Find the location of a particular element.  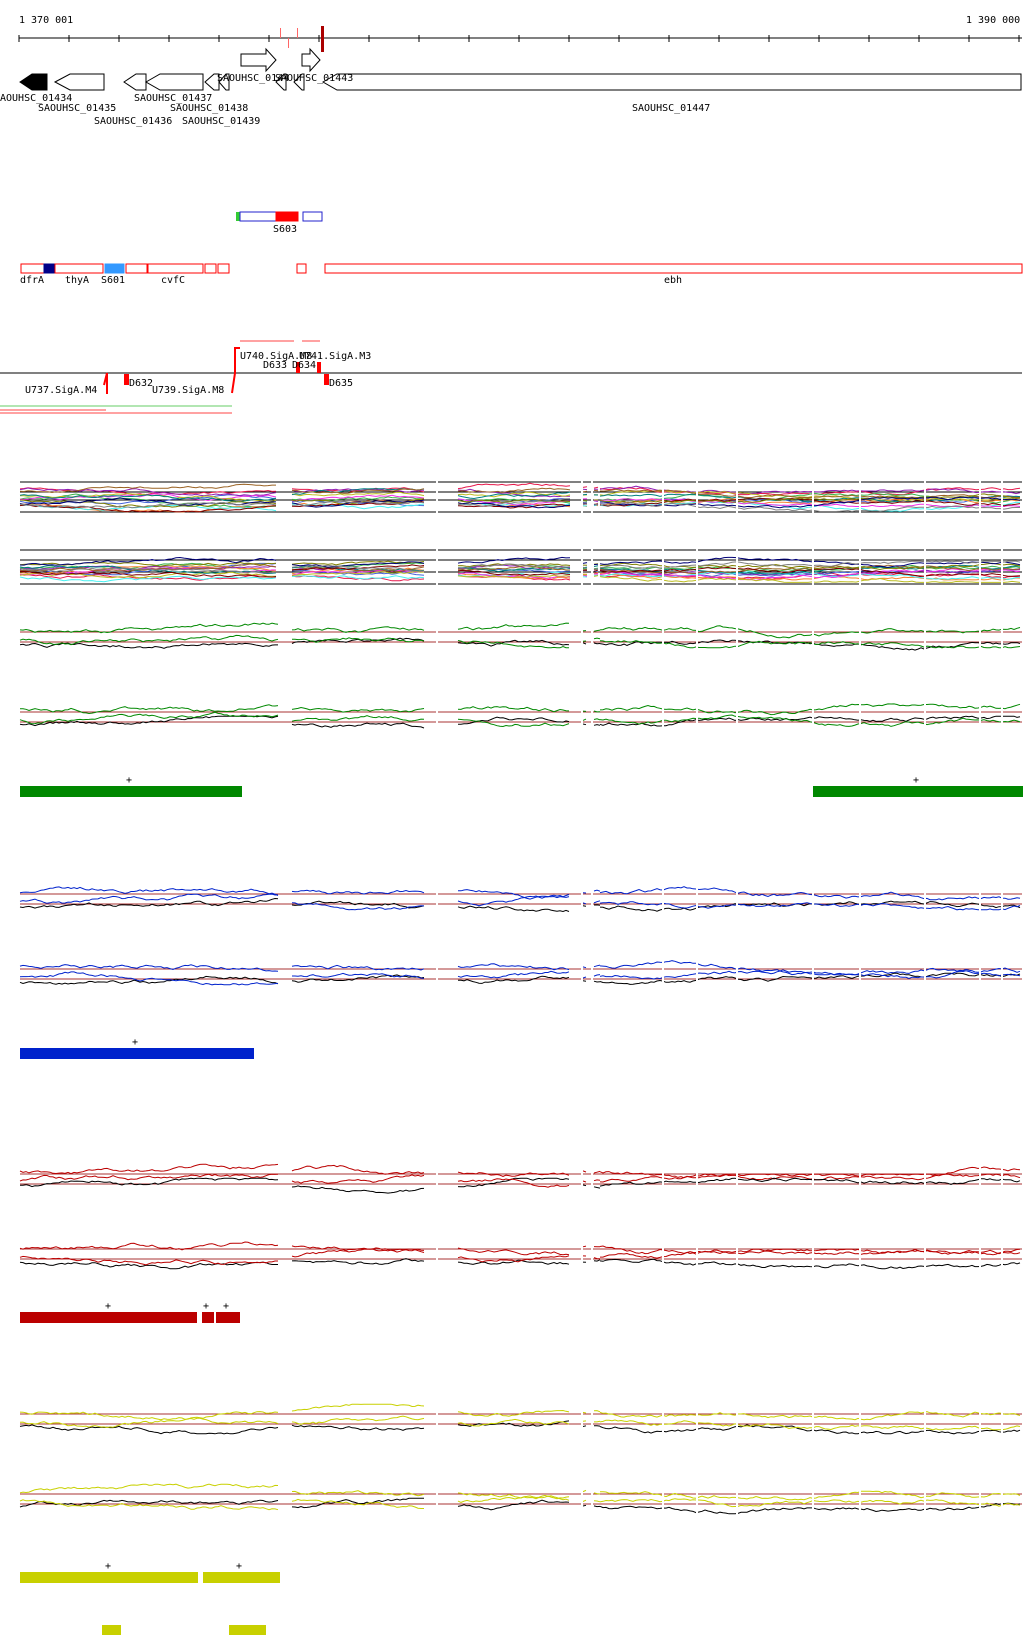

start-coordinate-label: 1 370 001 is located at coordinates (46, 20).